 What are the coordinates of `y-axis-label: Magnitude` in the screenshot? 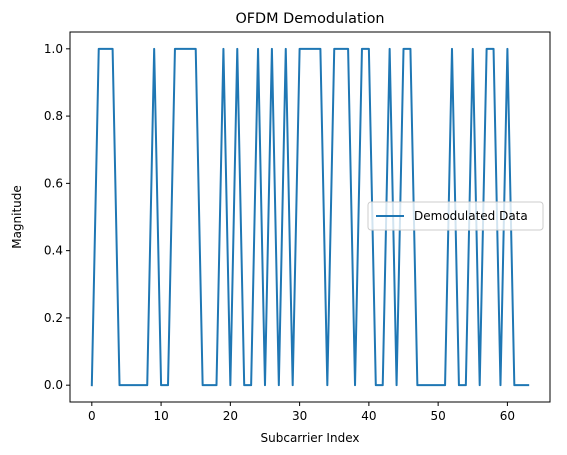 It's located at (17, 217).